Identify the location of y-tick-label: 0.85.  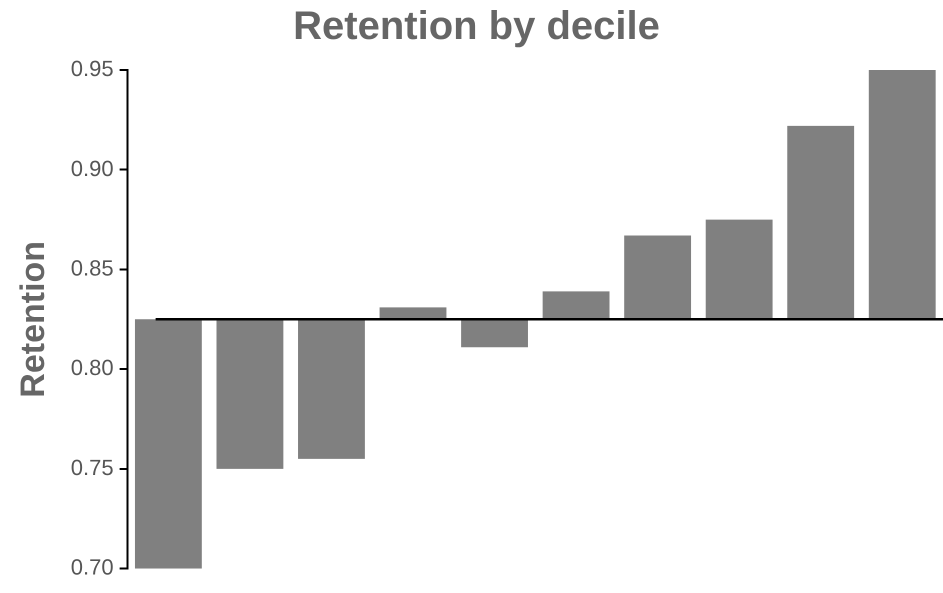
(92, 268).